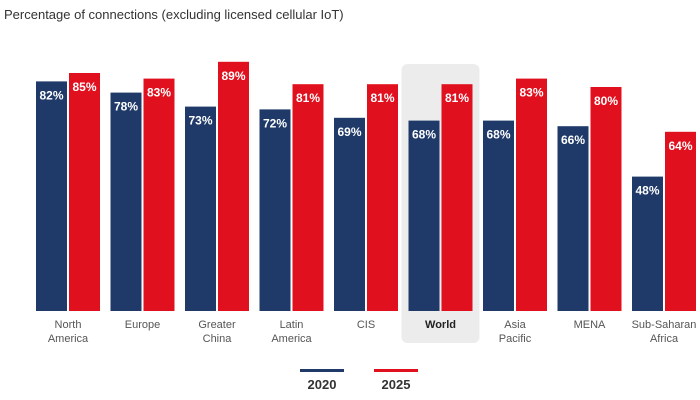 The image size is (700, 400). What do you see at coordinates (573, 218) in the screenshot?
I see `bar-2020-mena` at bounding box center [573, 218].